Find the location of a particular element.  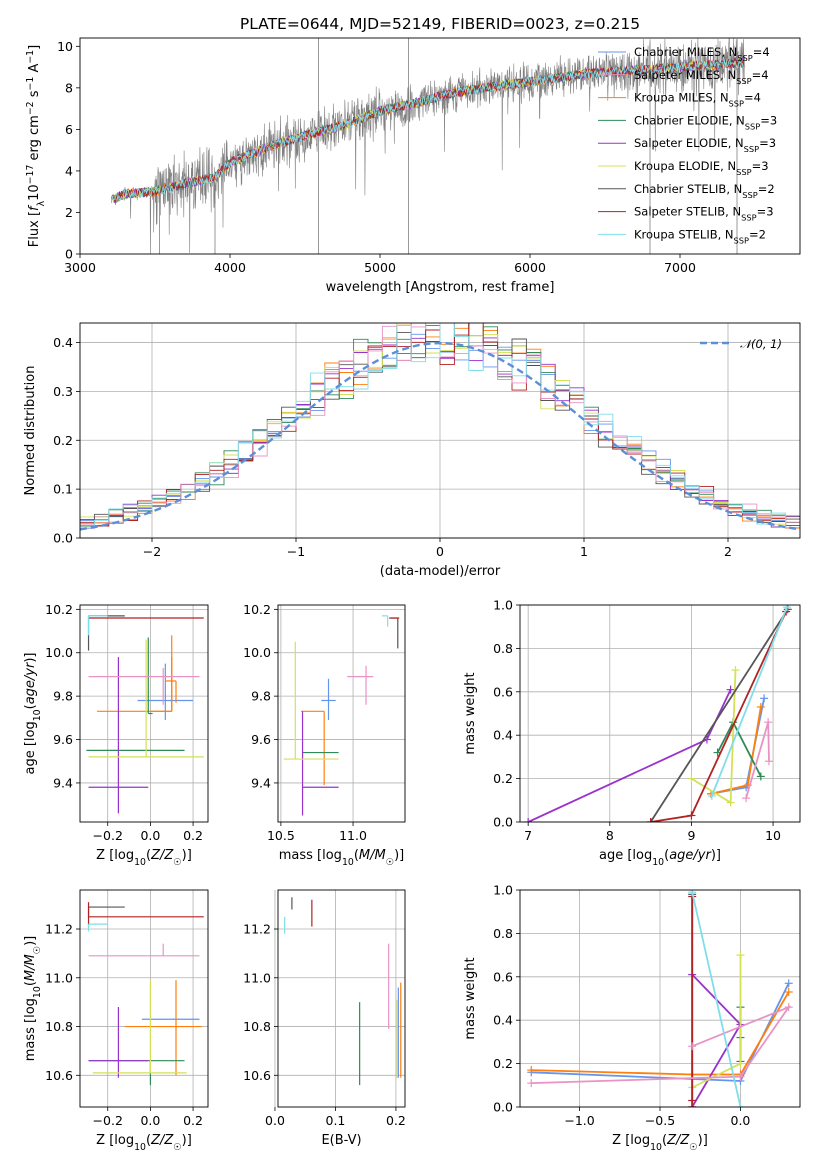

x-tick-label: 0.1 is located at coordinates (336, 1120).